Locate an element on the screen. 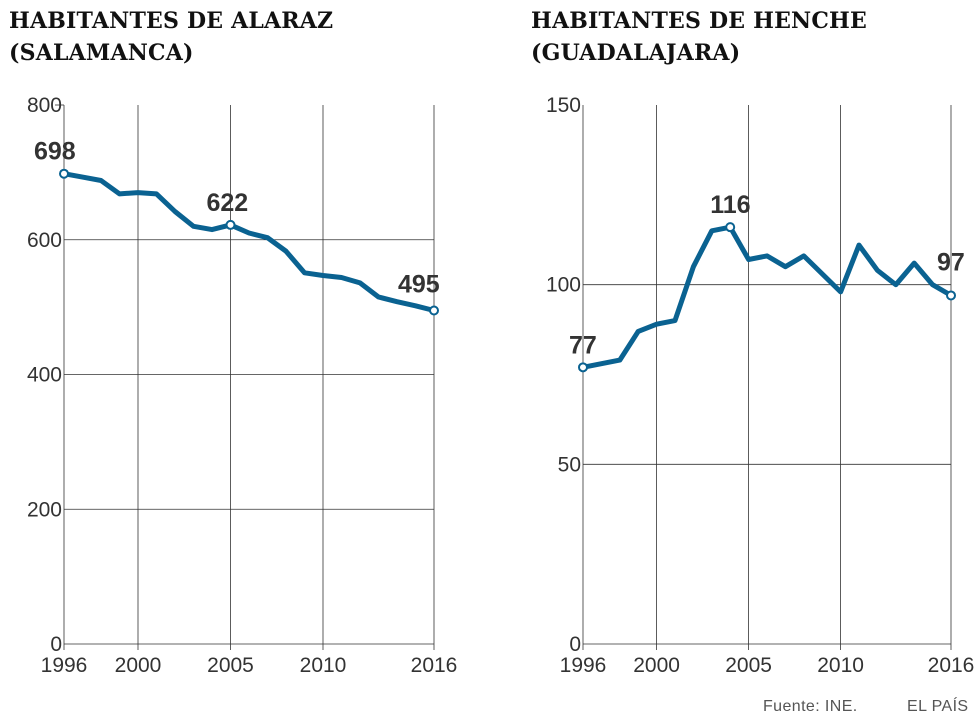  chart-1-ytick-label: 200 is located at coordinates (44, 509).